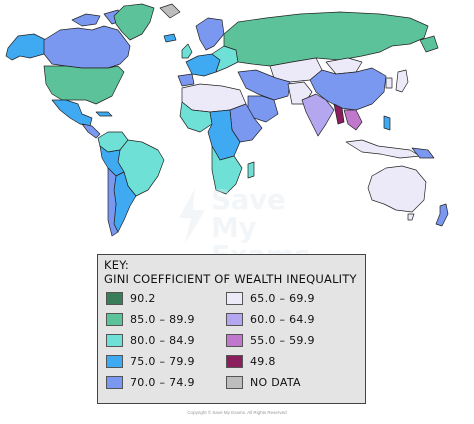  Describe the element at coordinates (187, 51) in the screenshot. I see `uk` at that location.